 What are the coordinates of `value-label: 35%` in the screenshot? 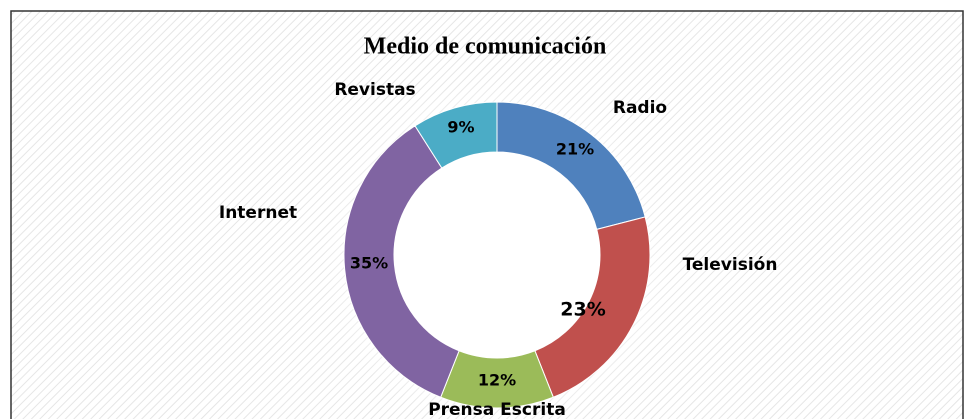 It's located at (369, 263).